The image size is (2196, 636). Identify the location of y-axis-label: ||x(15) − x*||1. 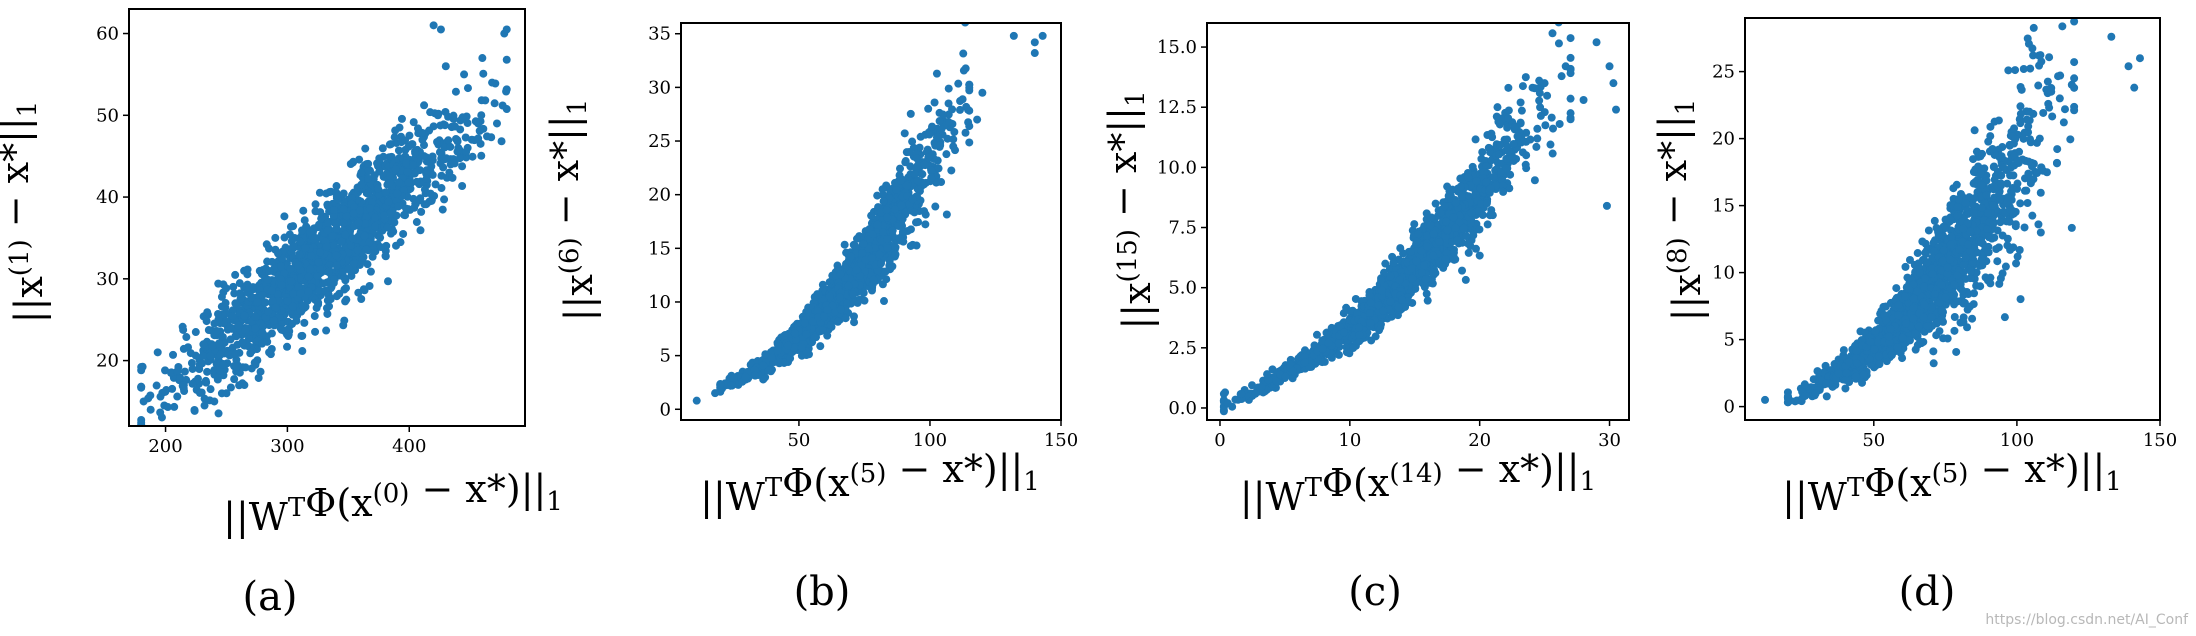
(1130, 209).